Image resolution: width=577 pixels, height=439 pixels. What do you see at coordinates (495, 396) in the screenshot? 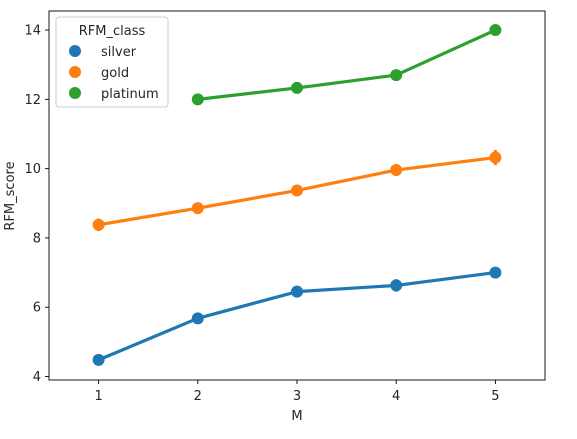
I see `x-tick-label: 5` at bounding box center [495, 396].